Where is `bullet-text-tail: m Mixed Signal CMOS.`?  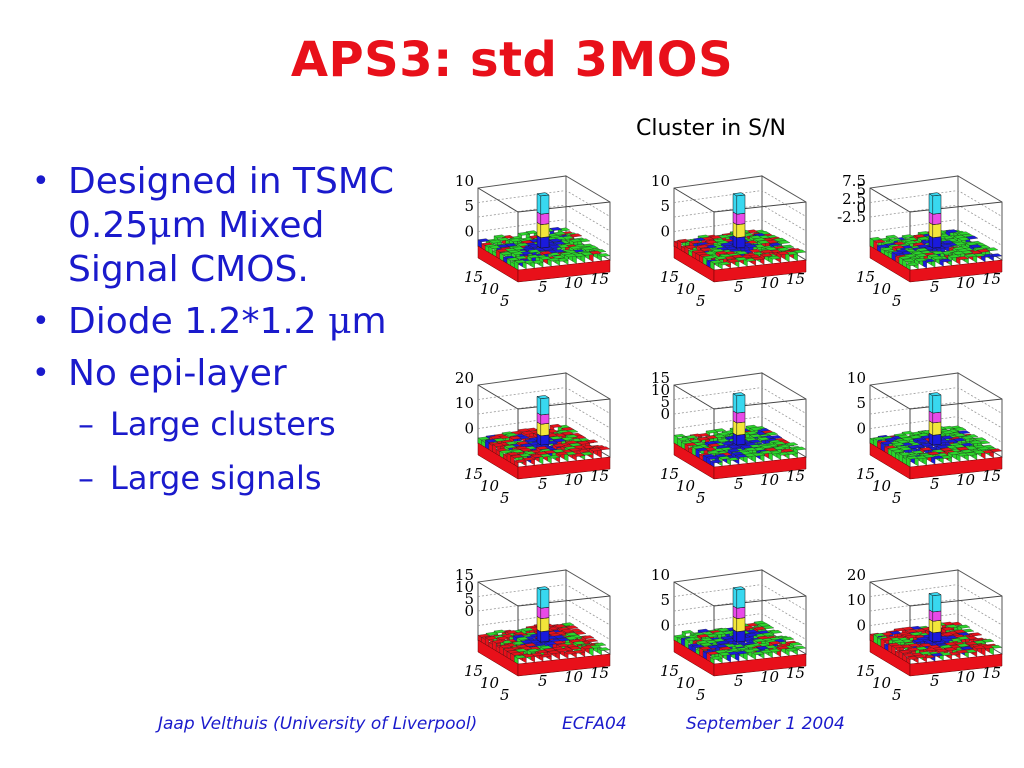
bullet-text-tail: m Mixed Signal CMOS. is located at coordinates (196, 247).